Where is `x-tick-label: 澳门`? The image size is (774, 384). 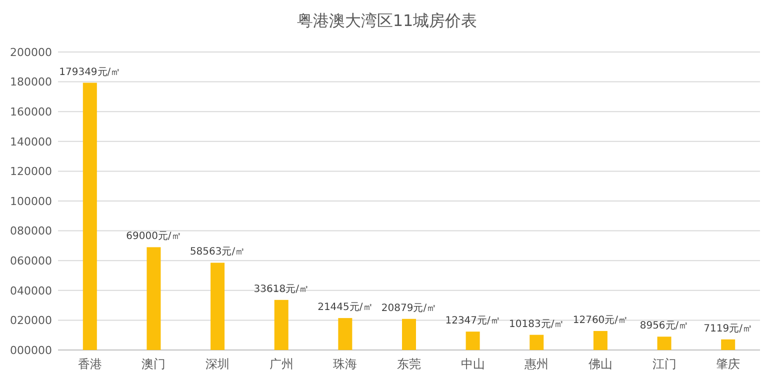 x-tick-label: 澳门 is located at coordinates (154, 364).